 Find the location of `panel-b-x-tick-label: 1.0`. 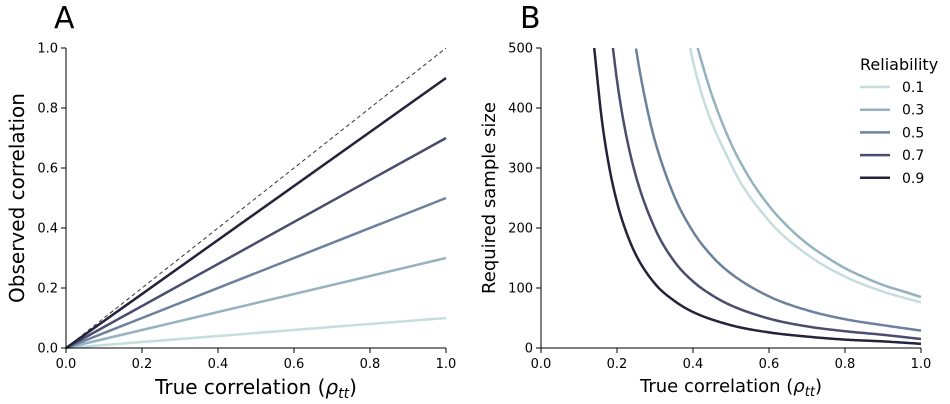

panel-b-x-tick-label: 1.0 is located at coordinates (921, 364).